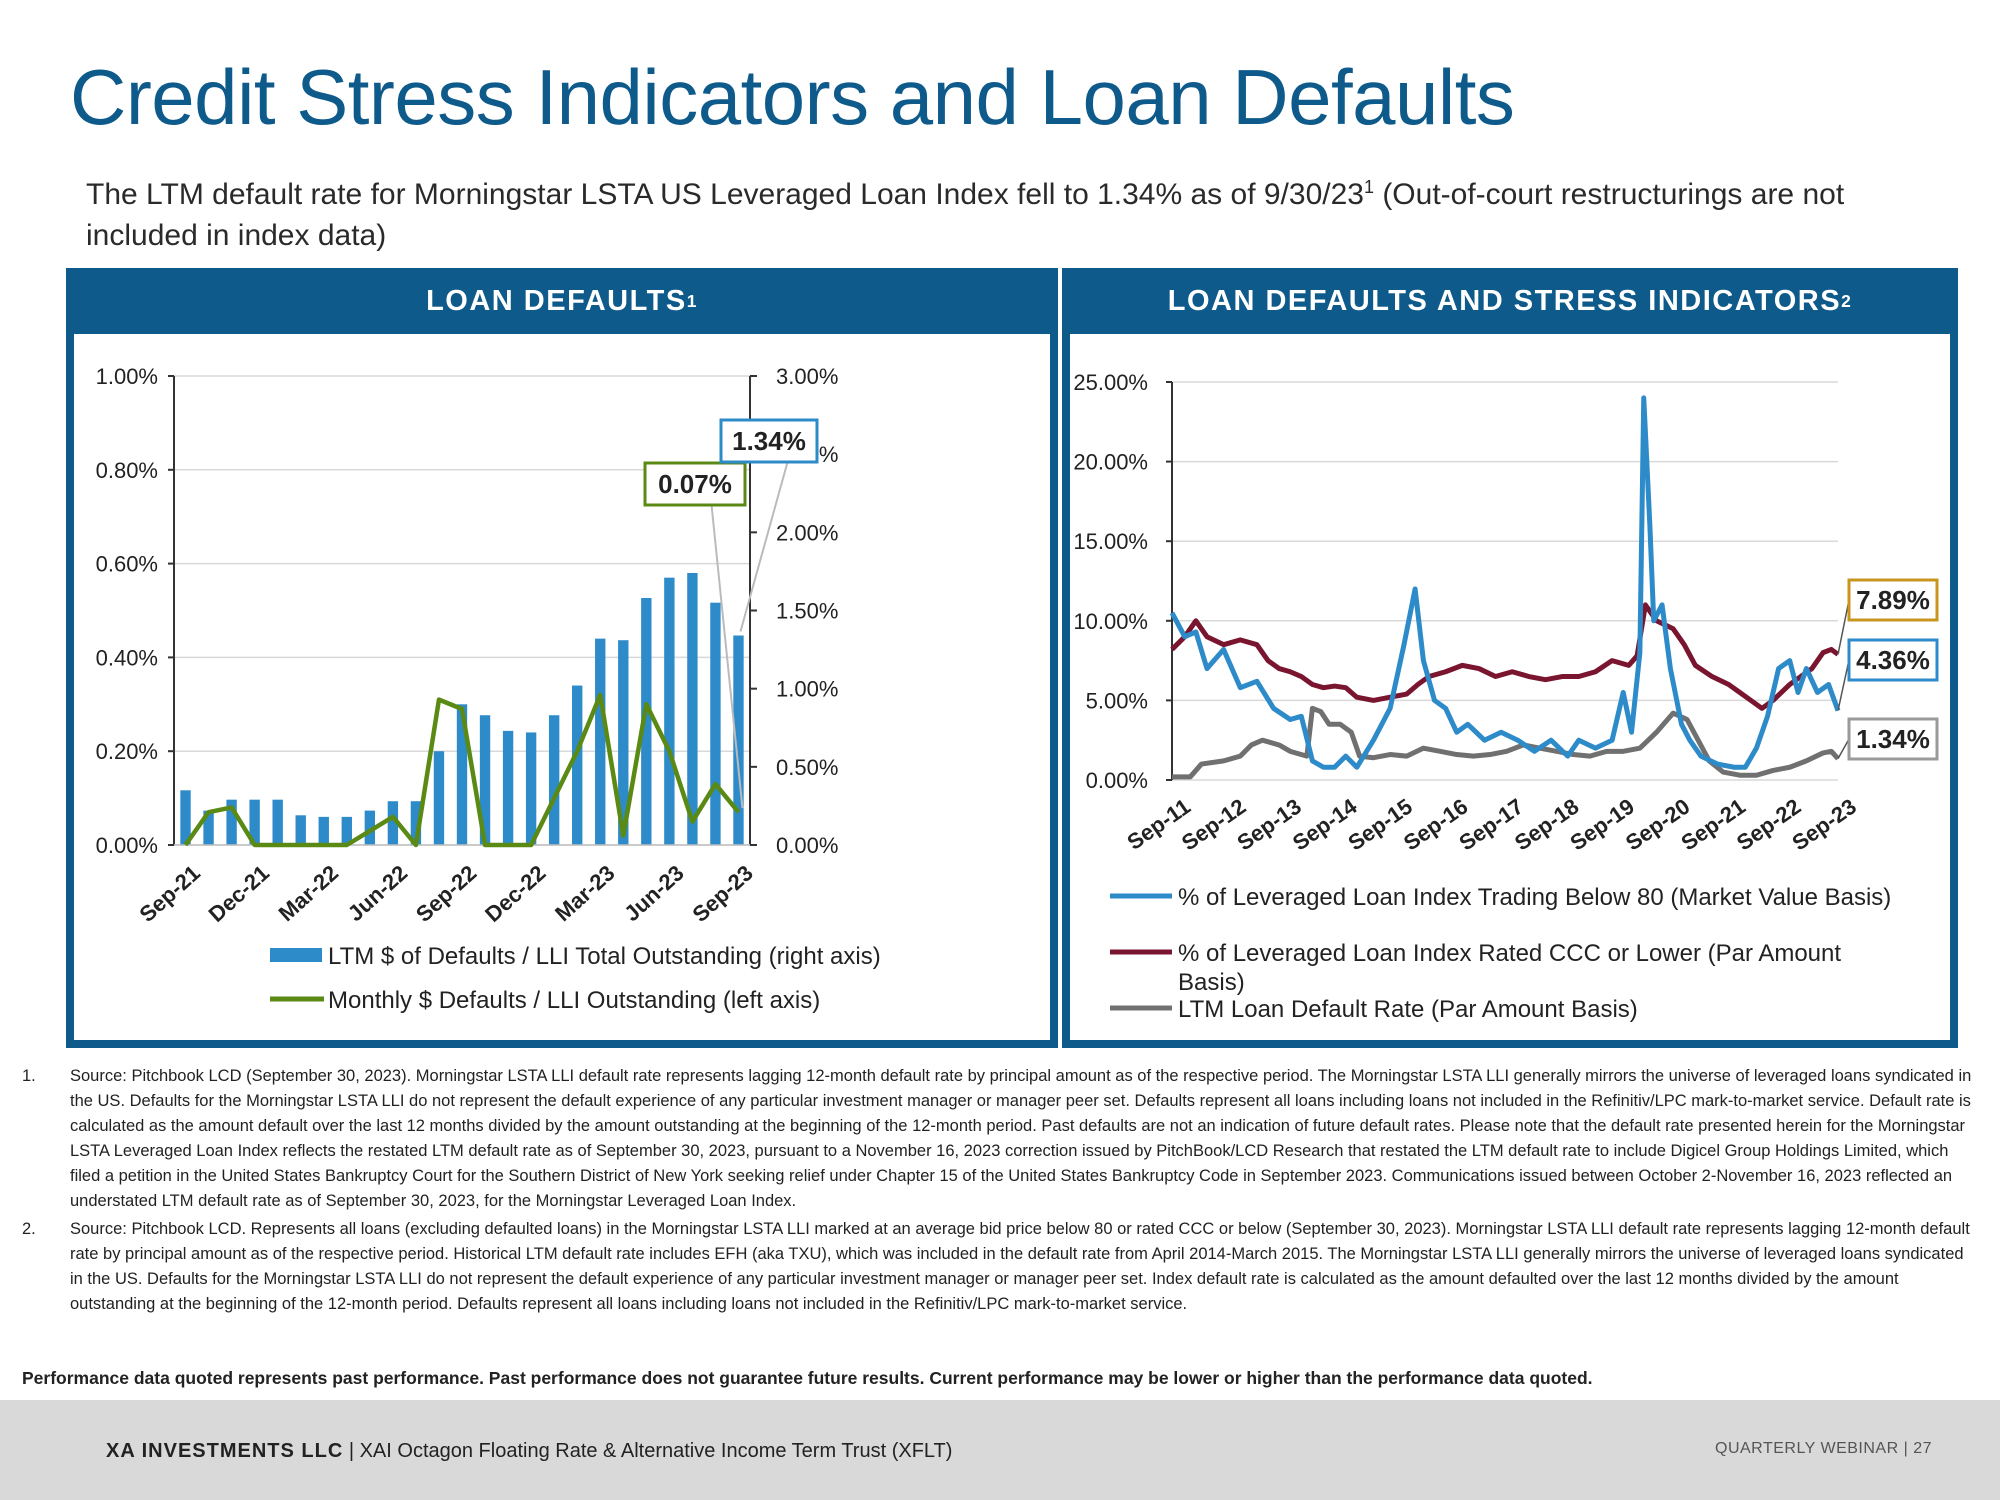 The width and height of the screenshot is (2000, 1500). I want to click on ltm-callout-label: 1.34%, so click(769, 441).